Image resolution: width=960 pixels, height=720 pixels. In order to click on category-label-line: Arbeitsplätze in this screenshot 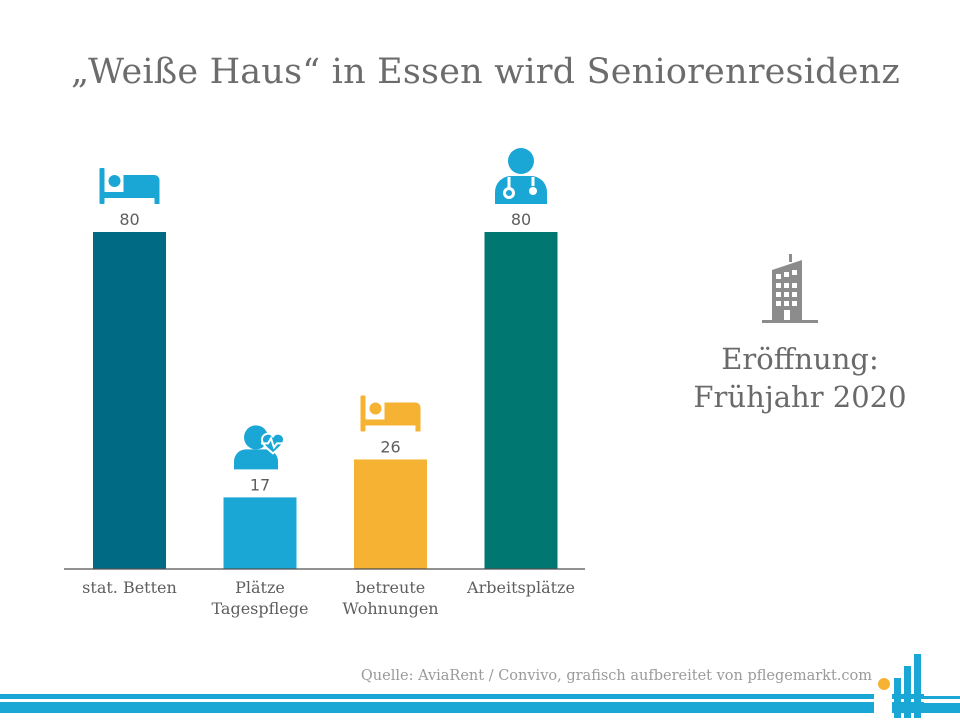, I will do `click(520, 587)`.